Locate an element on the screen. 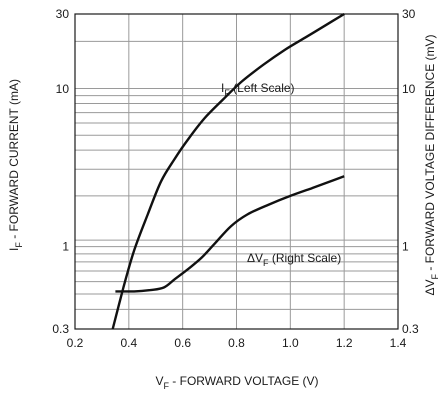 The image size is (439, 394). right-y-axis-label: ΔVF - FORWARD VOLTAGE DIFFERENCE (mV) is located at coordinates (431, 164).